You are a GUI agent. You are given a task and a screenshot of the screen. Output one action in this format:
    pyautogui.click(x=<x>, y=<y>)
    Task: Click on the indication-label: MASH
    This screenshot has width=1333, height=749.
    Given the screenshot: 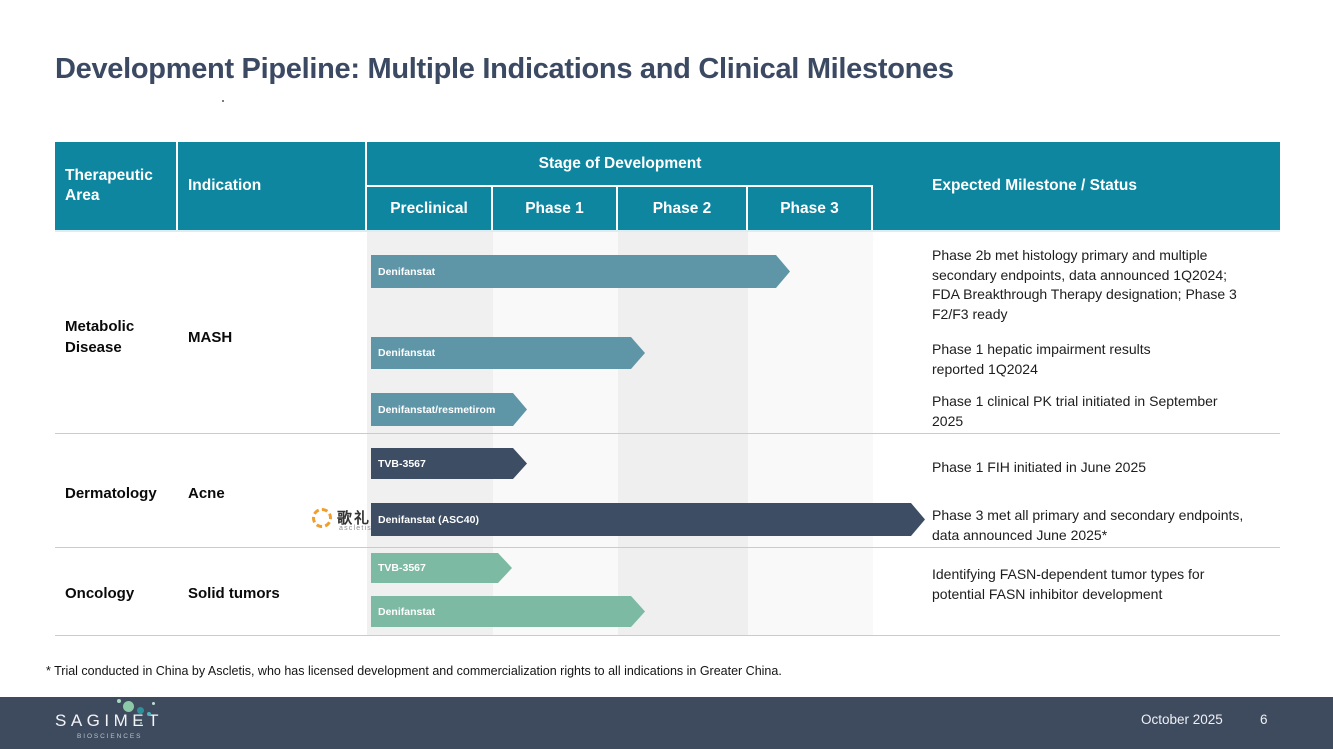 What is the action you would take?
    pyautogui.click(x=210, y=337)
    